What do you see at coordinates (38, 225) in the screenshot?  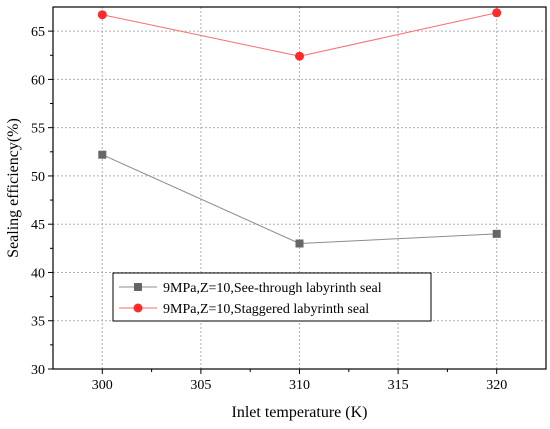 I see `y-tick-label: 45` at bounding box center [38, 225].